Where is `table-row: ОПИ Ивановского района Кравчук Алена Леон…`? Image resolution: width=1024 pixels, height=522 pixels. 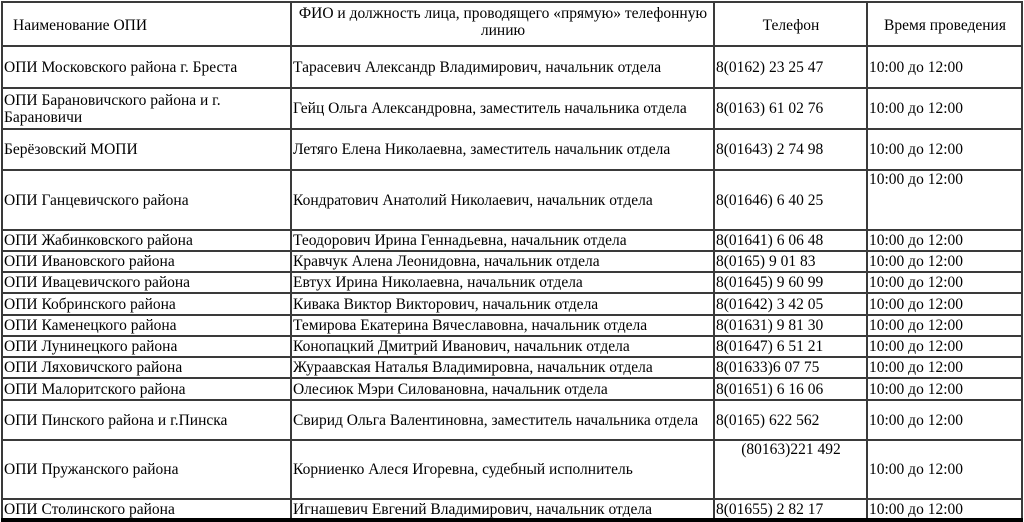 table-row: ОПИ Ивановского района Кравчук Алена Леон… is located at coordinates (512, 261).